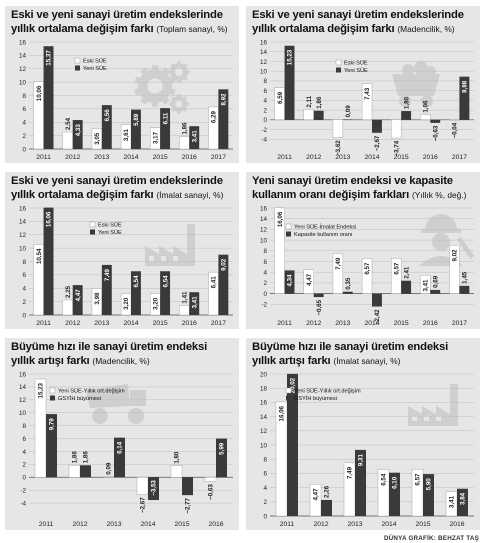 This screenshot has height=543, width=485. What do you see at coordinates (348, 283) in the screenshot?
I see `bar-value-label: 0,35` at bounding box center [348, 283].